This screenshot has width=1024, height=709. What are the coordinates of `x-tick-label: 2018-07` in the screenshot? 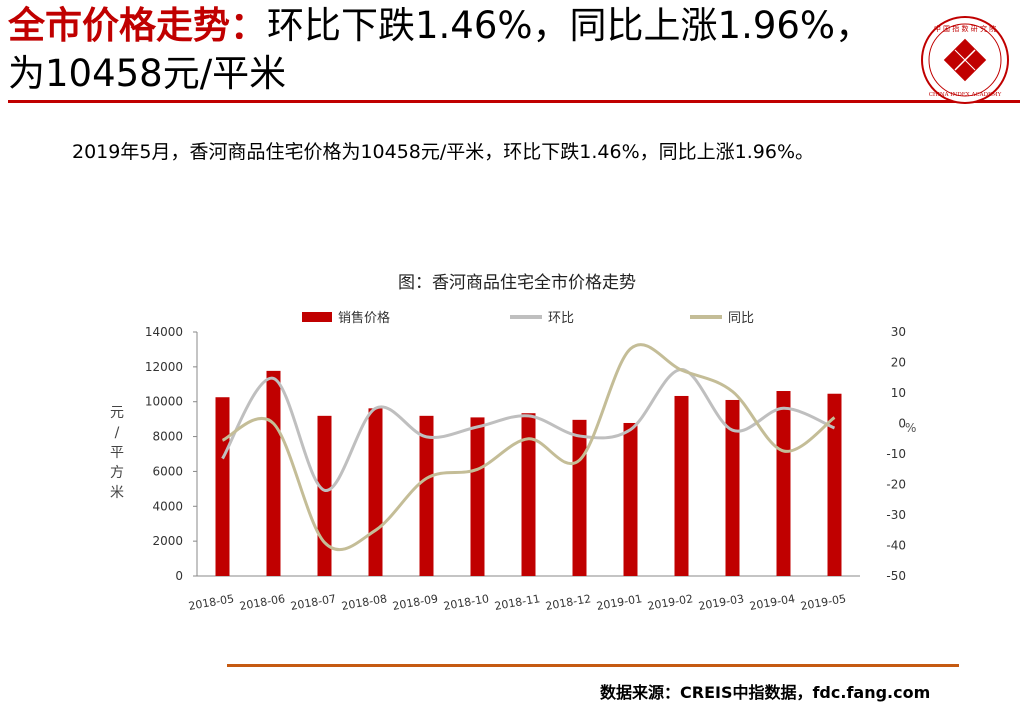 It's located at (313, 602).